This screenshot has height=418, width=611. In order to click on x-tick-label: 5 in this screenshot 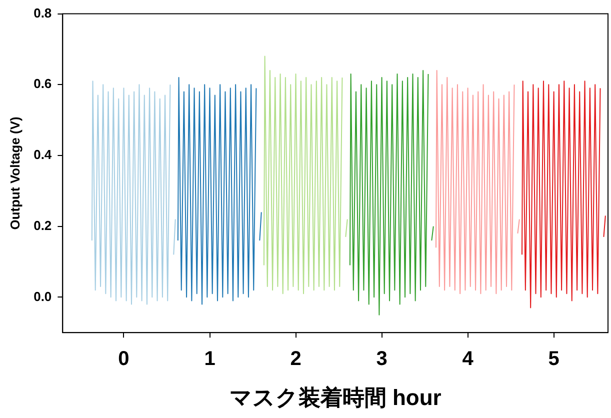, I will do `click(554, 359)`.